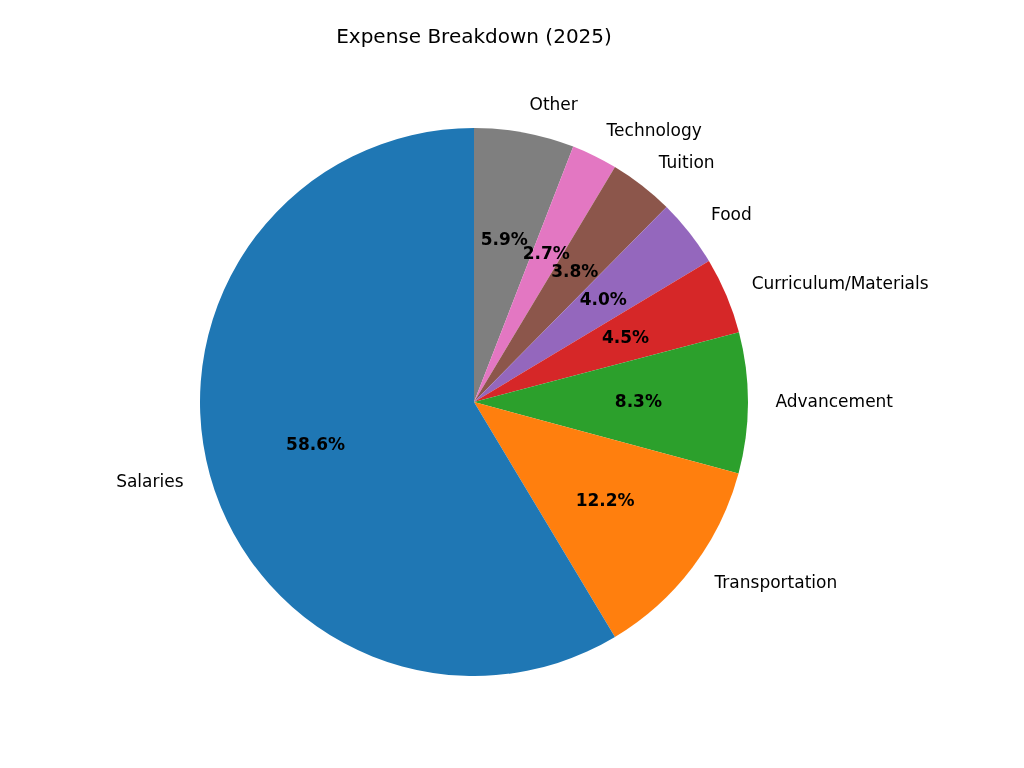 Image resolution: width=1024 pixels, height=768 pixels. What do you see at coordinates (575, 270) in the screenshot?
I see `data-label: 3.8%` at bounding box center [575, 270].